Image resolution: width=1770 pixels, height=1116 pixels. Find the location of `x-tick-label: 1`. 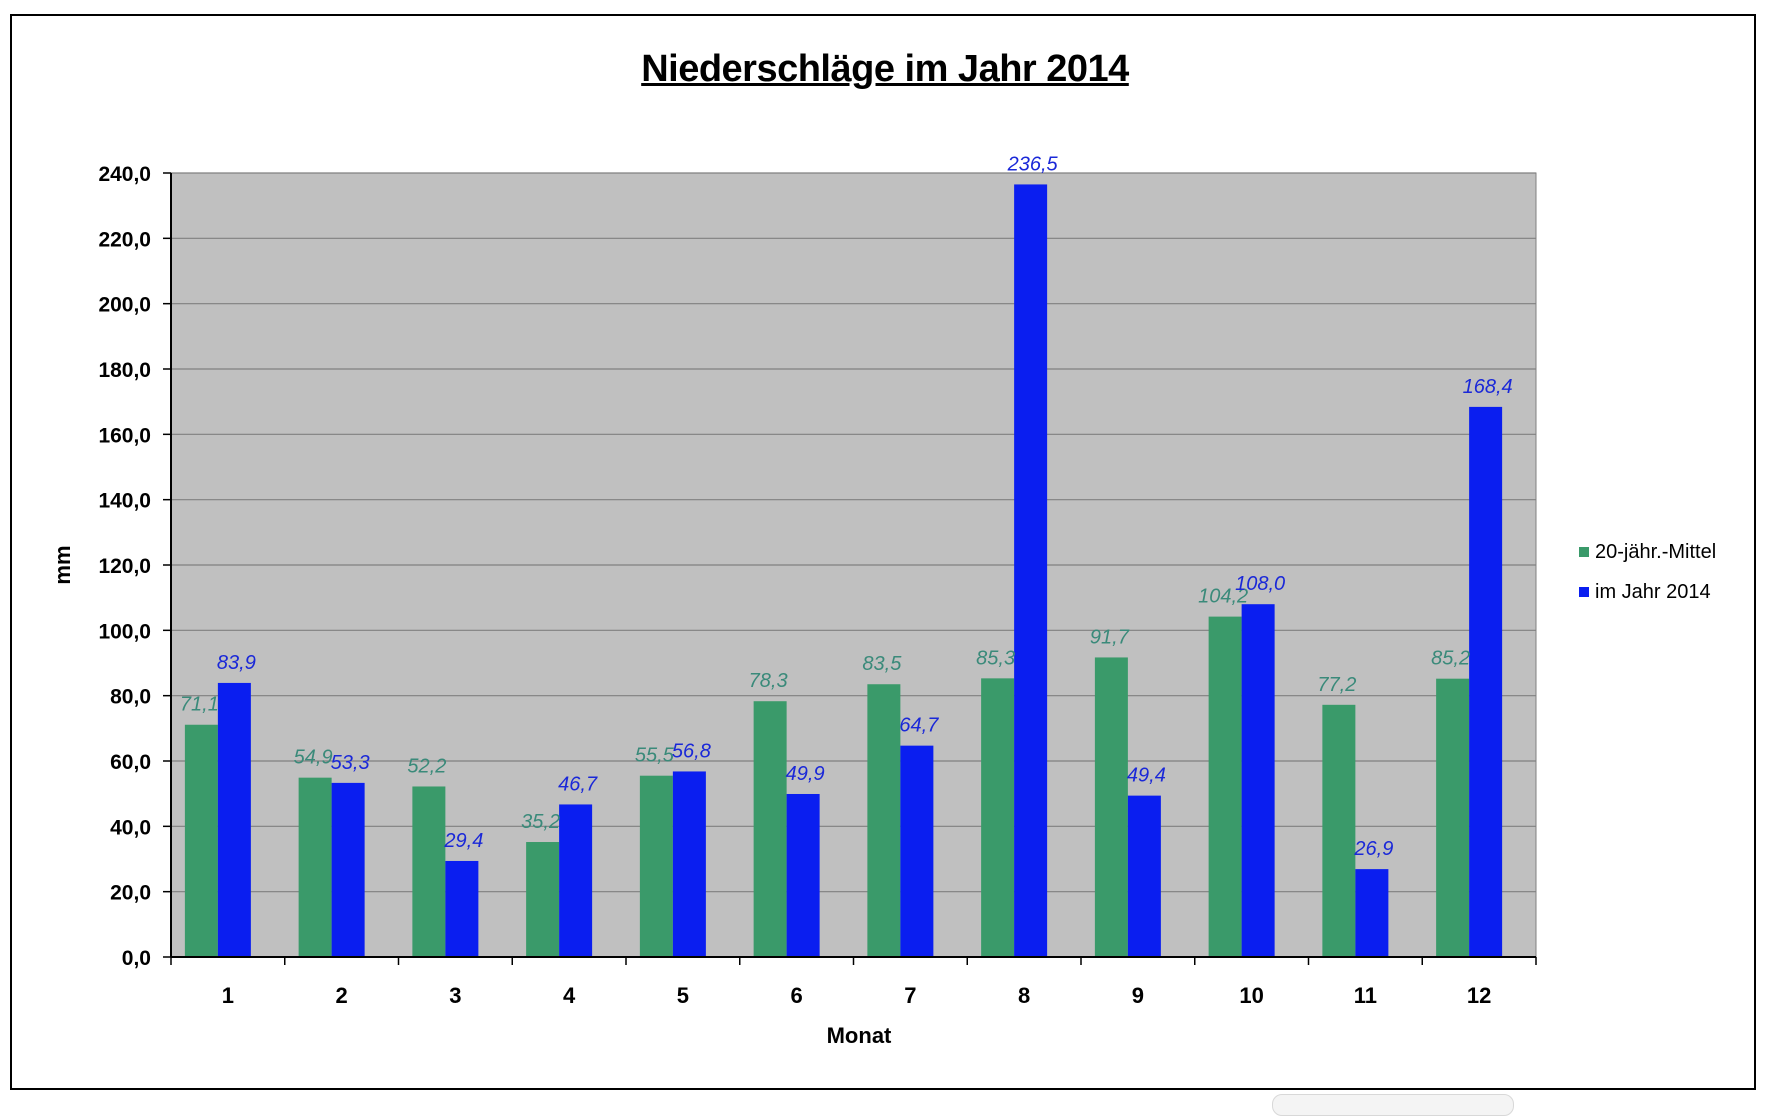

x-tick-label: 1 is located at coordinates (228, 995).